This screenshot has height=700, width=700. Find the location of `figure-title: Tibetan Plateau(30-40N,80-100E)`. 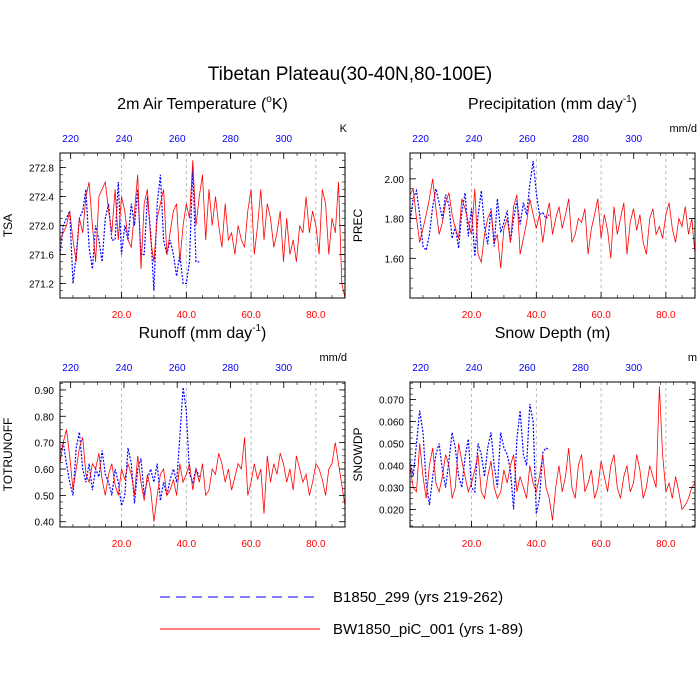

figure-title: Tibetan Plateau(30-40N,80-100E) is located at coordinates (350, 74).